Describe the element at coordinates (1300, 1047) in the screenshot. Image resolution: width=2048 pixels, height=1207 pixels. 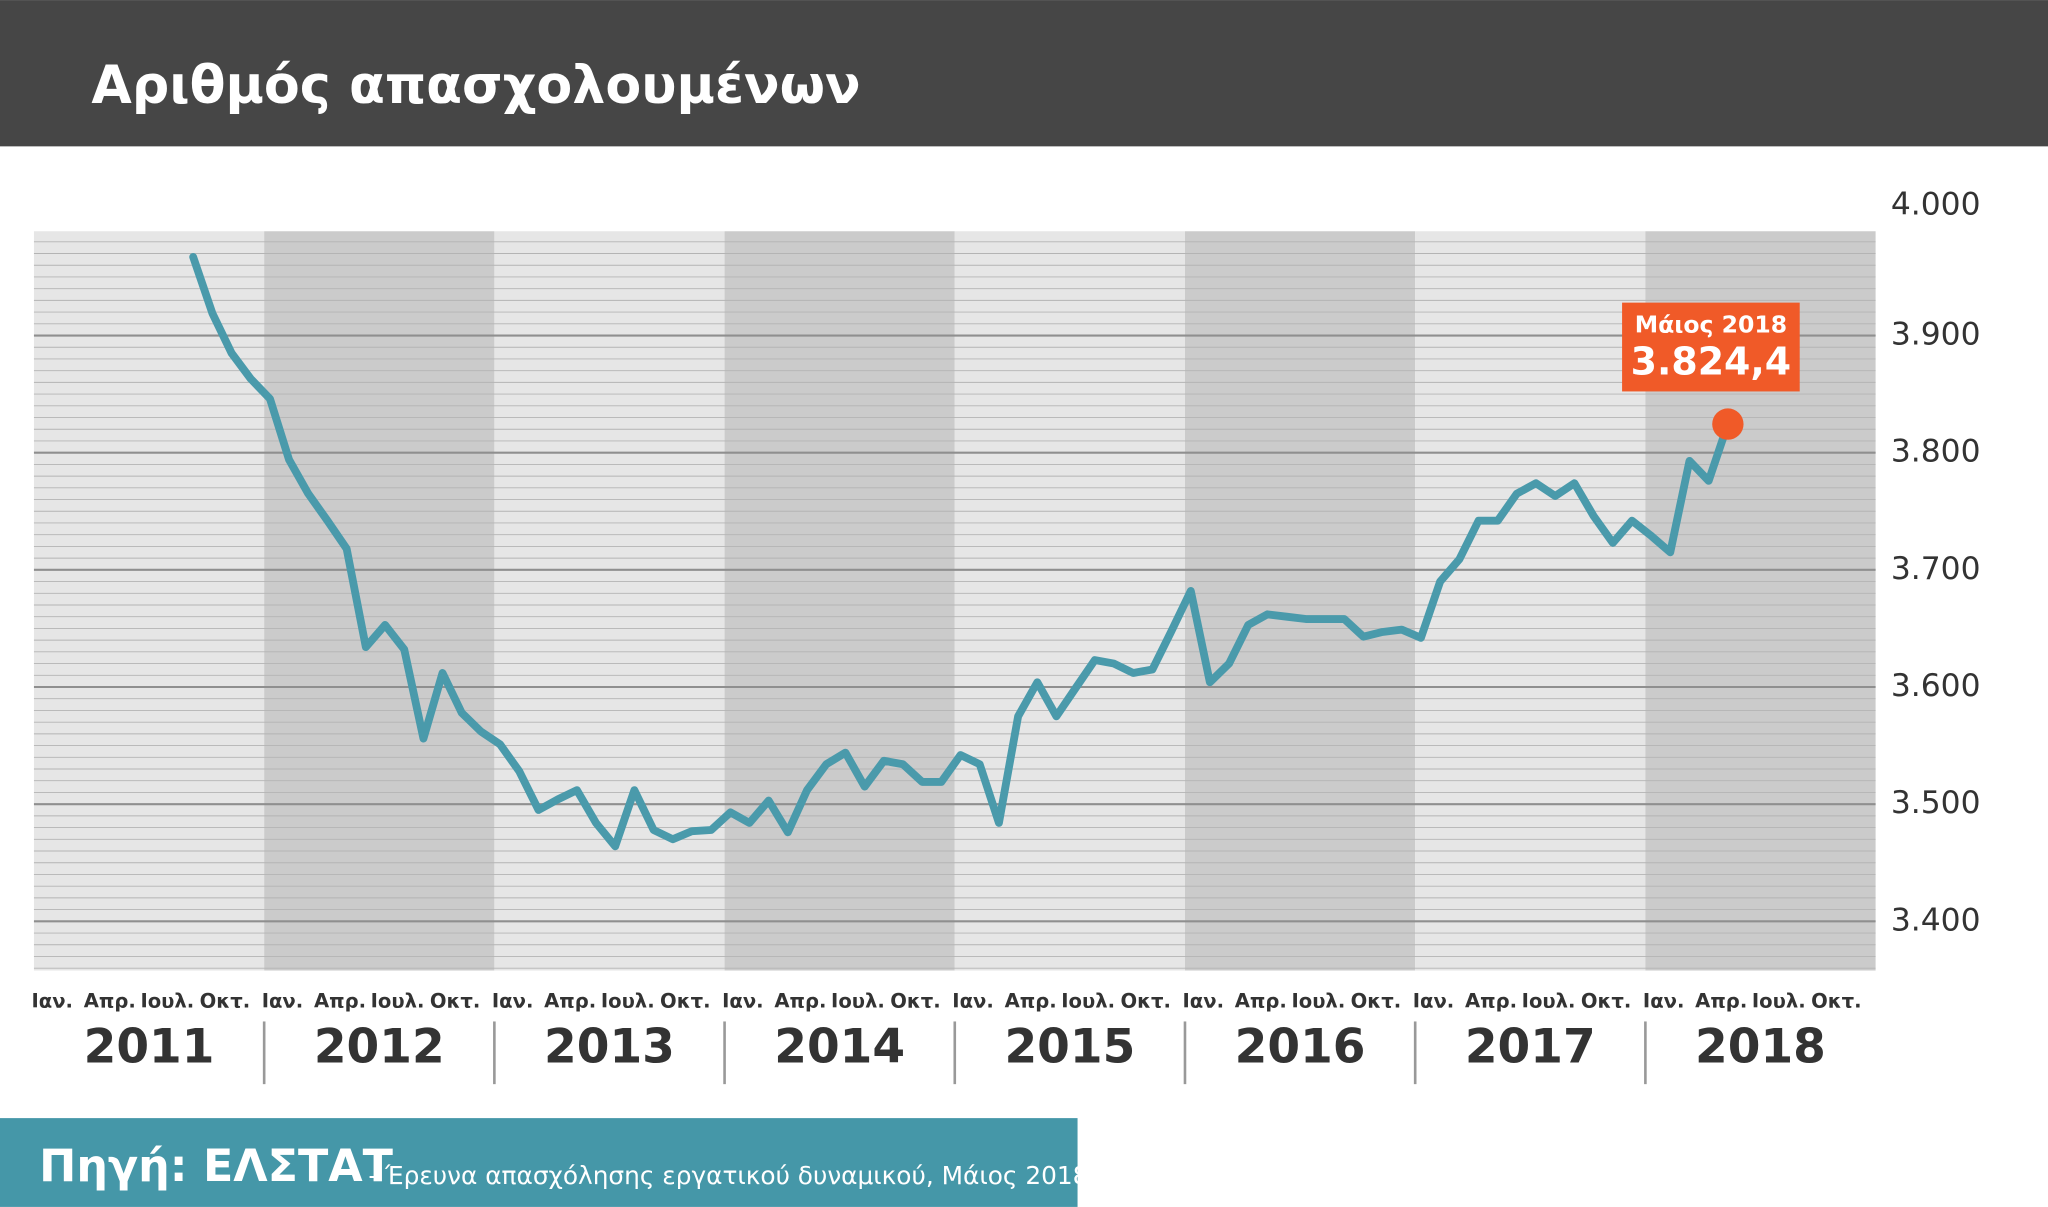
I see `x-year-label: 2016` at that location.